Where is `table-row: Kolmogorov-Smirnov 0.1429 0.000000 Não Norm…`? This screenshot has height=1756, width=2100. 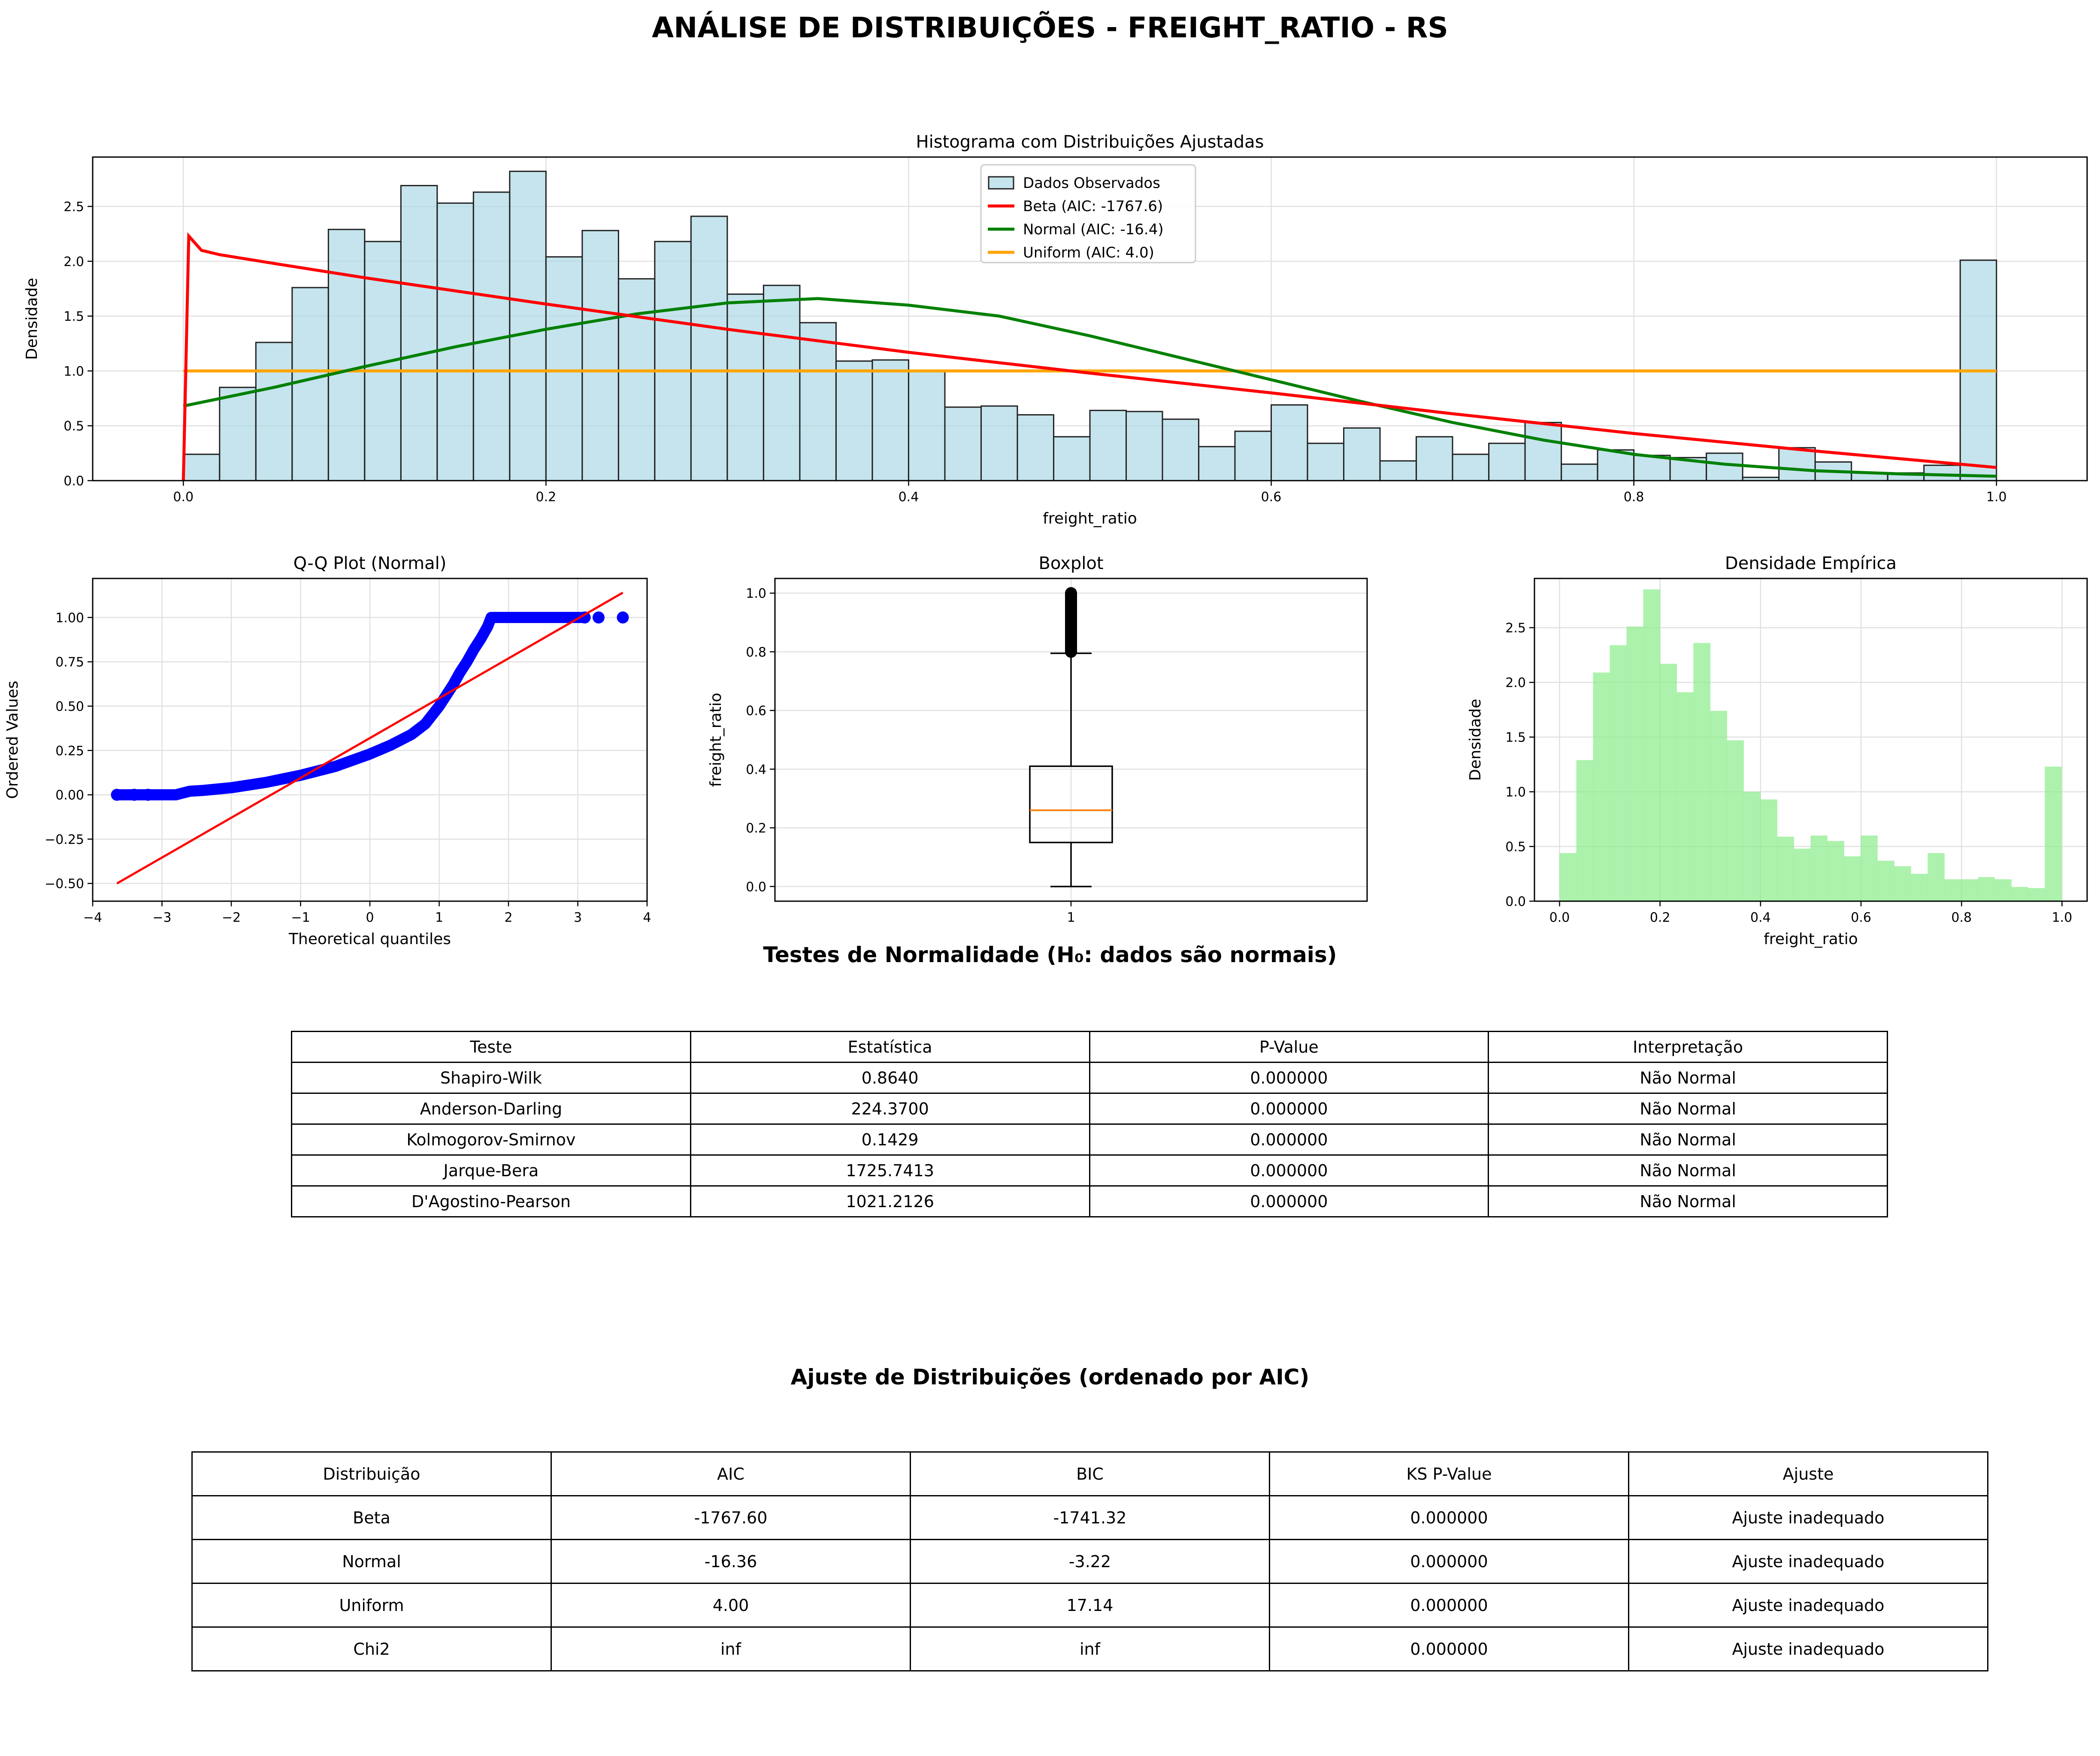
table-row: Kolmogorov-Smirnov 0.1429 0.000000 Não Norm… is located at coordinates (1089, 1139).